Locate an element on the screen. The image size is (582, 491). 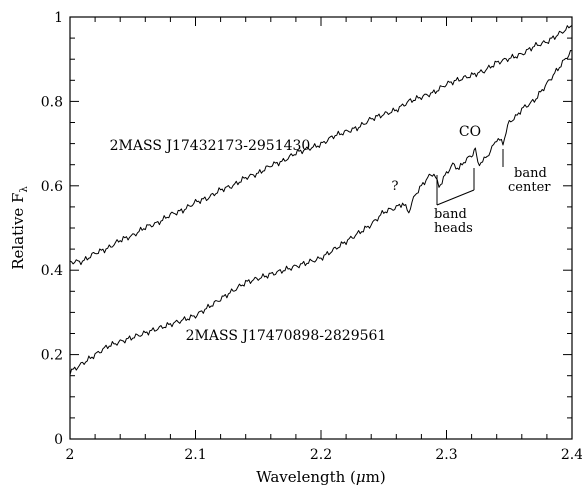
band-heads-bracket-diagonal is located at coordinates (455, 197).